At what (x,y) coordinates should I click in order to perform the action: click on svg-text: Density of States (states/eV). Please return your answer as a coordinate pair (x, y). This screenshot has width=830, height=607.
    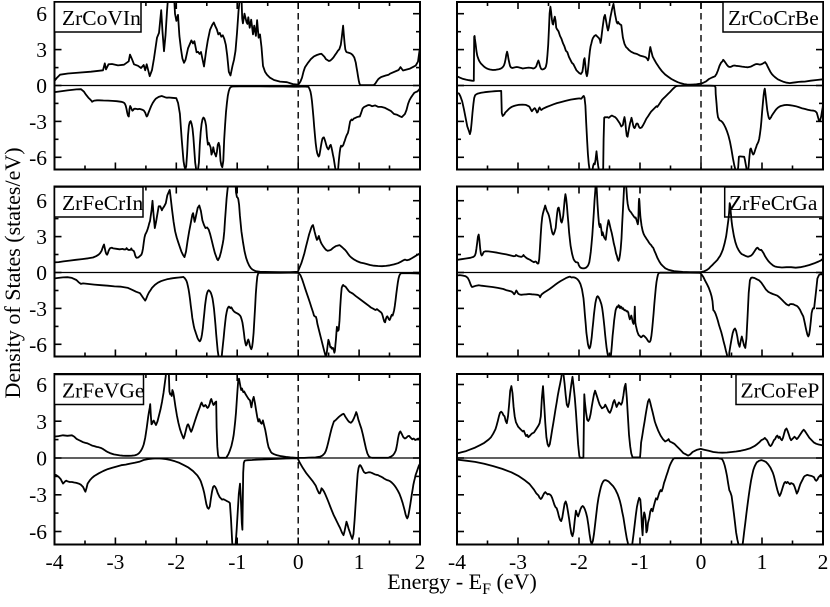
    Looking at the image, I should click on (12, 272).